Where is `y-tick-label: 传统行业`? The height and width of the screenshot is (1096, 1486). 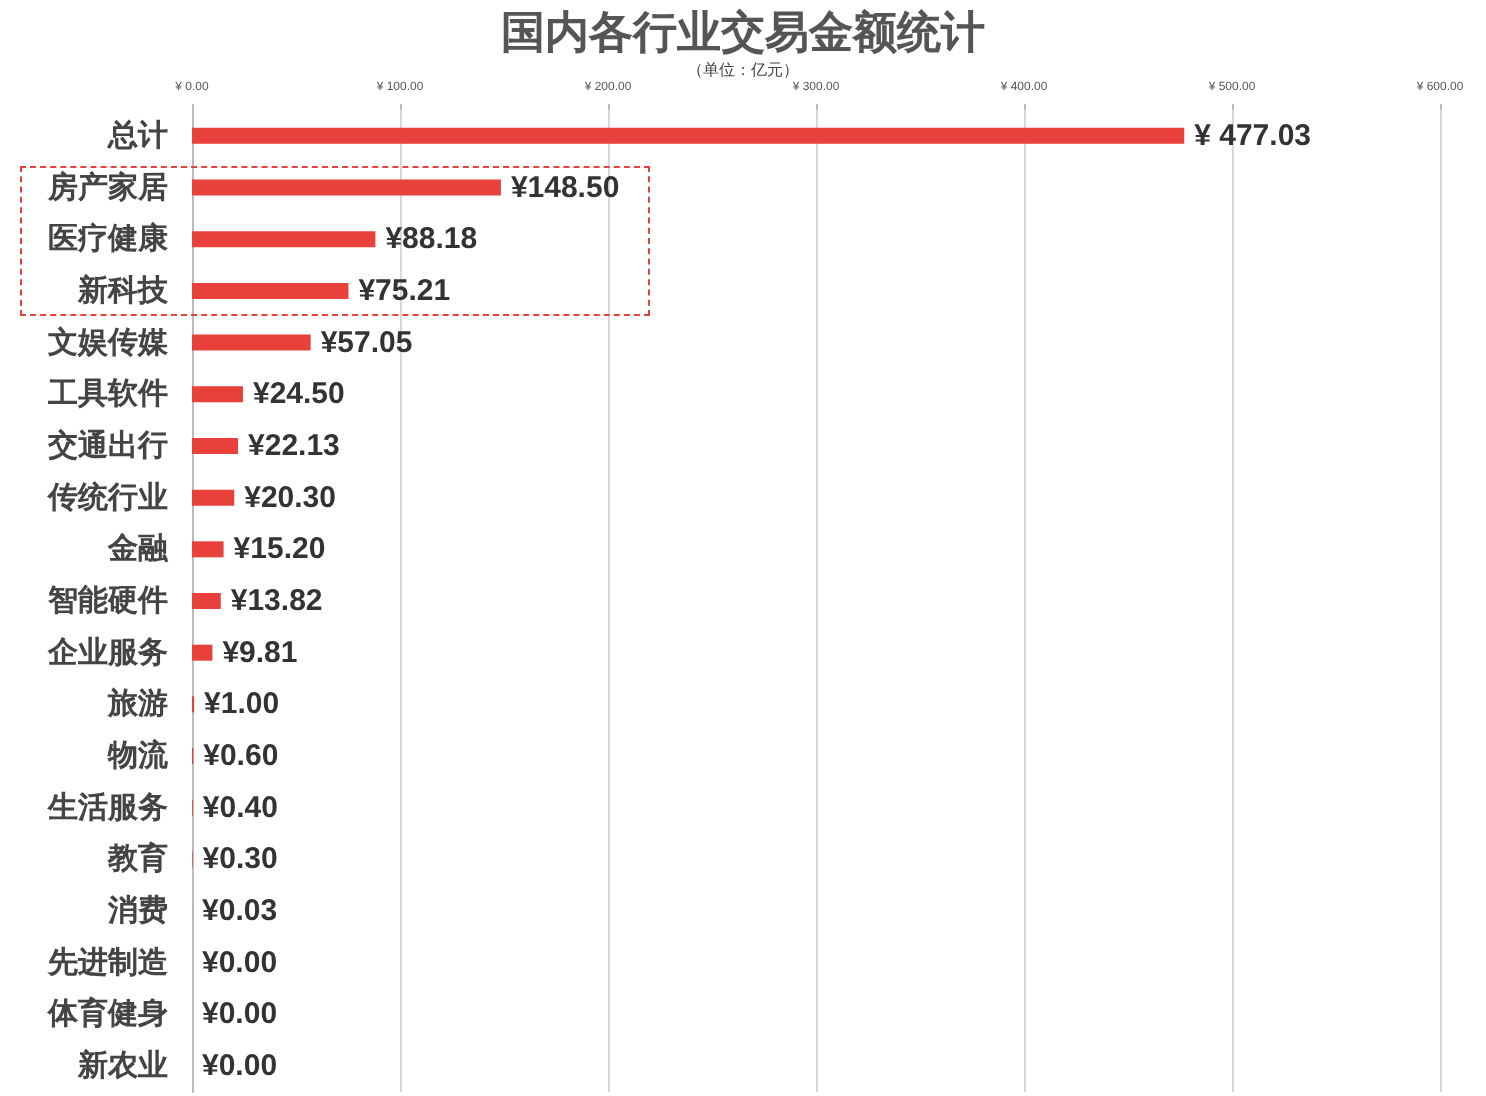 y-tick-label: 传统行业 is located at coordinates (107, 497).